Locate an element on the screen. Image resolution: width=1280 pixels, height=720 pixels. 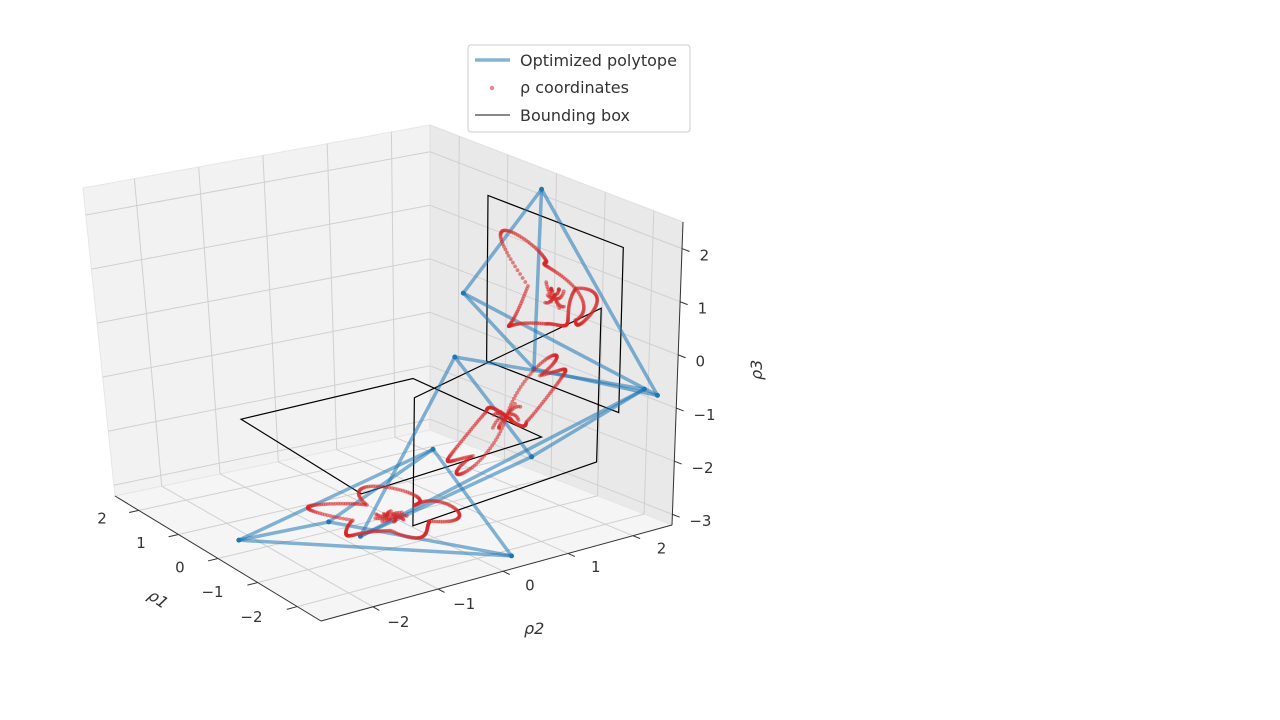
bounding-box-rho3 is located at coordinates (554, 304).